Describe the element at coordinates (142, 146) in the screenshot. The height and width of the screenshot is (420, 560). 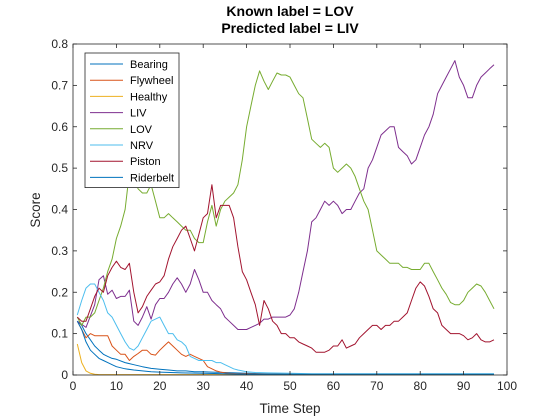
I see `legend-entry: NRV` at that location.